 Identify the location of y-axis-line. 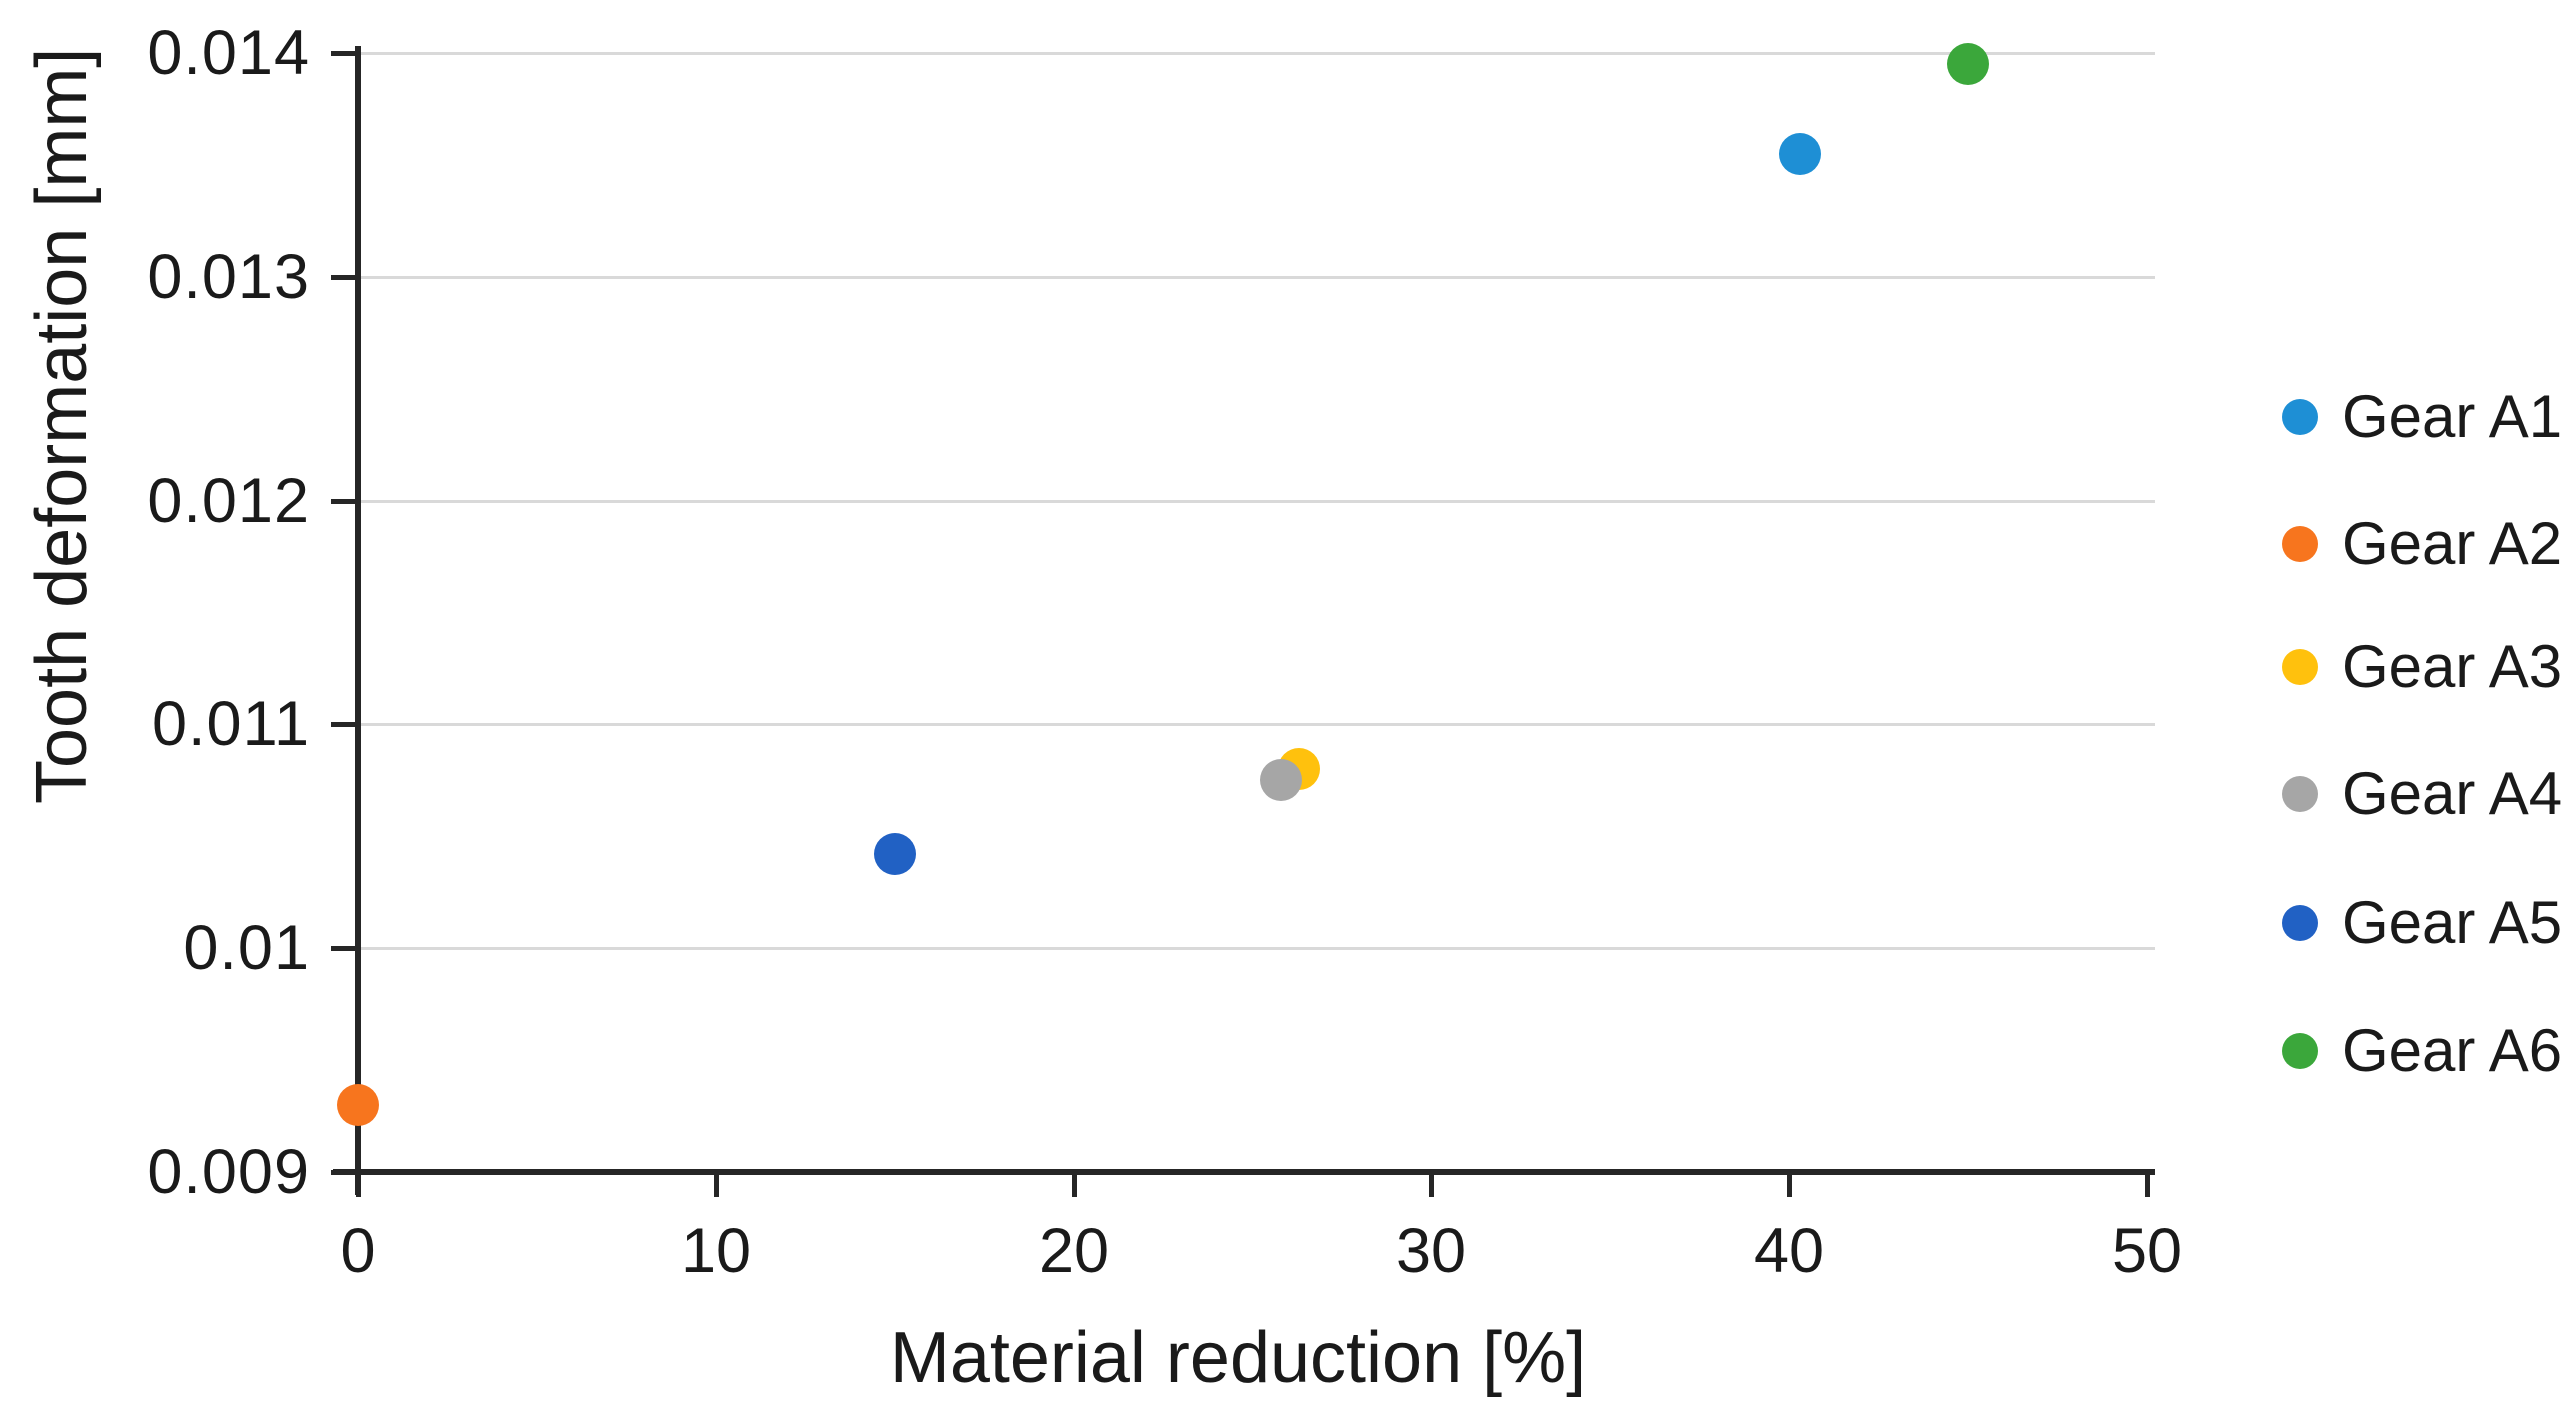
(358, 620).